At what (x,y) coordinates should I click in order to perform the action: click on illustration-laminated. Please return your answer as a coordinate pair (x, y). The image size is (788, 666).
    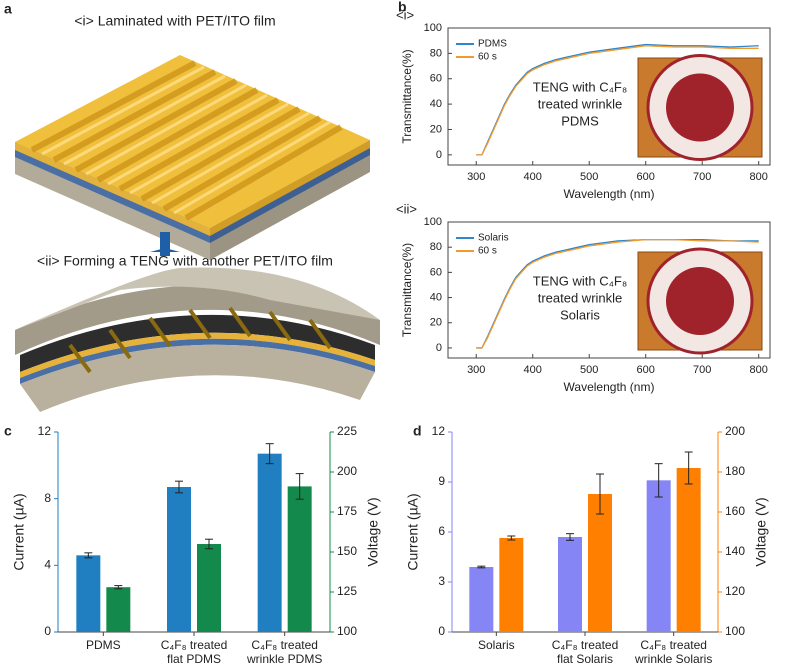
    Looking at the image, I should click on (192, 157).